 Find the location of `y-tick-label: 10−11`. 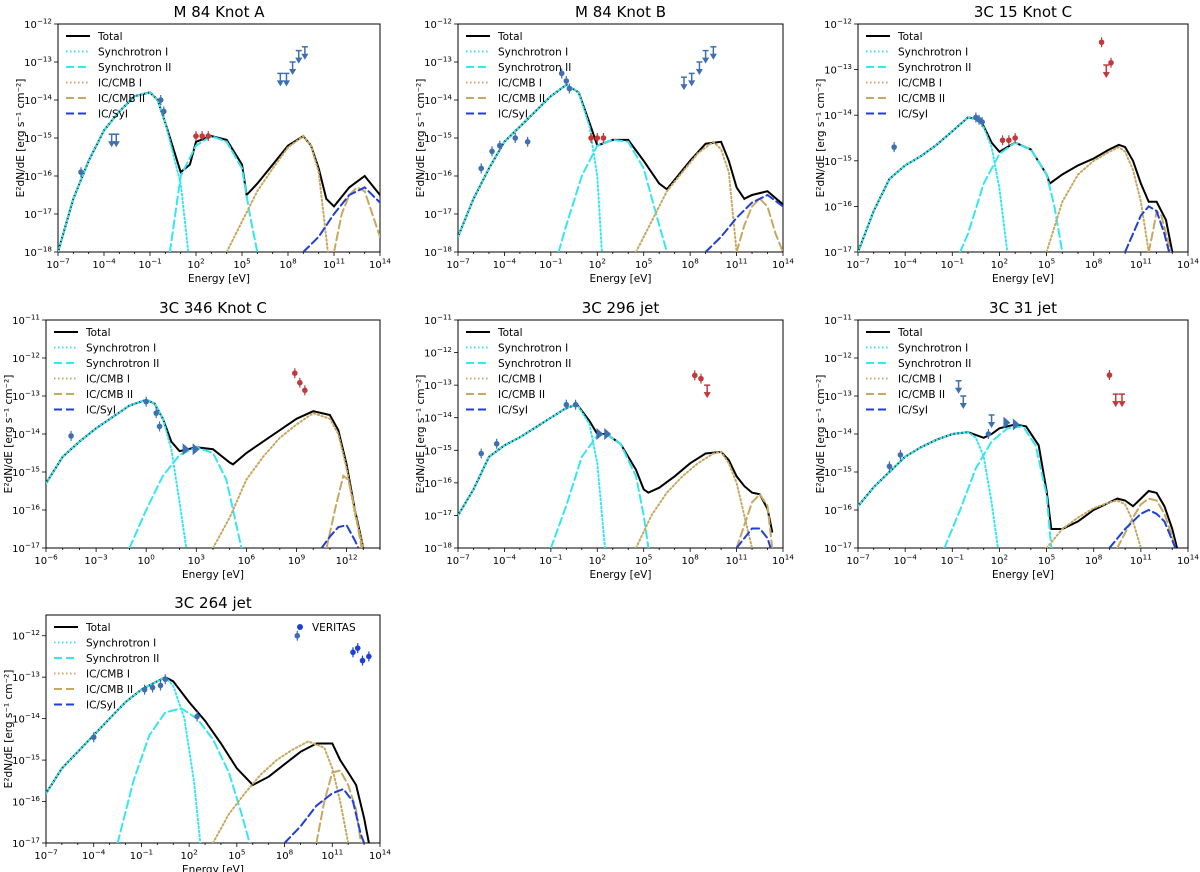

y-tick-label: 10−11 is located at coordinates (26, 320).